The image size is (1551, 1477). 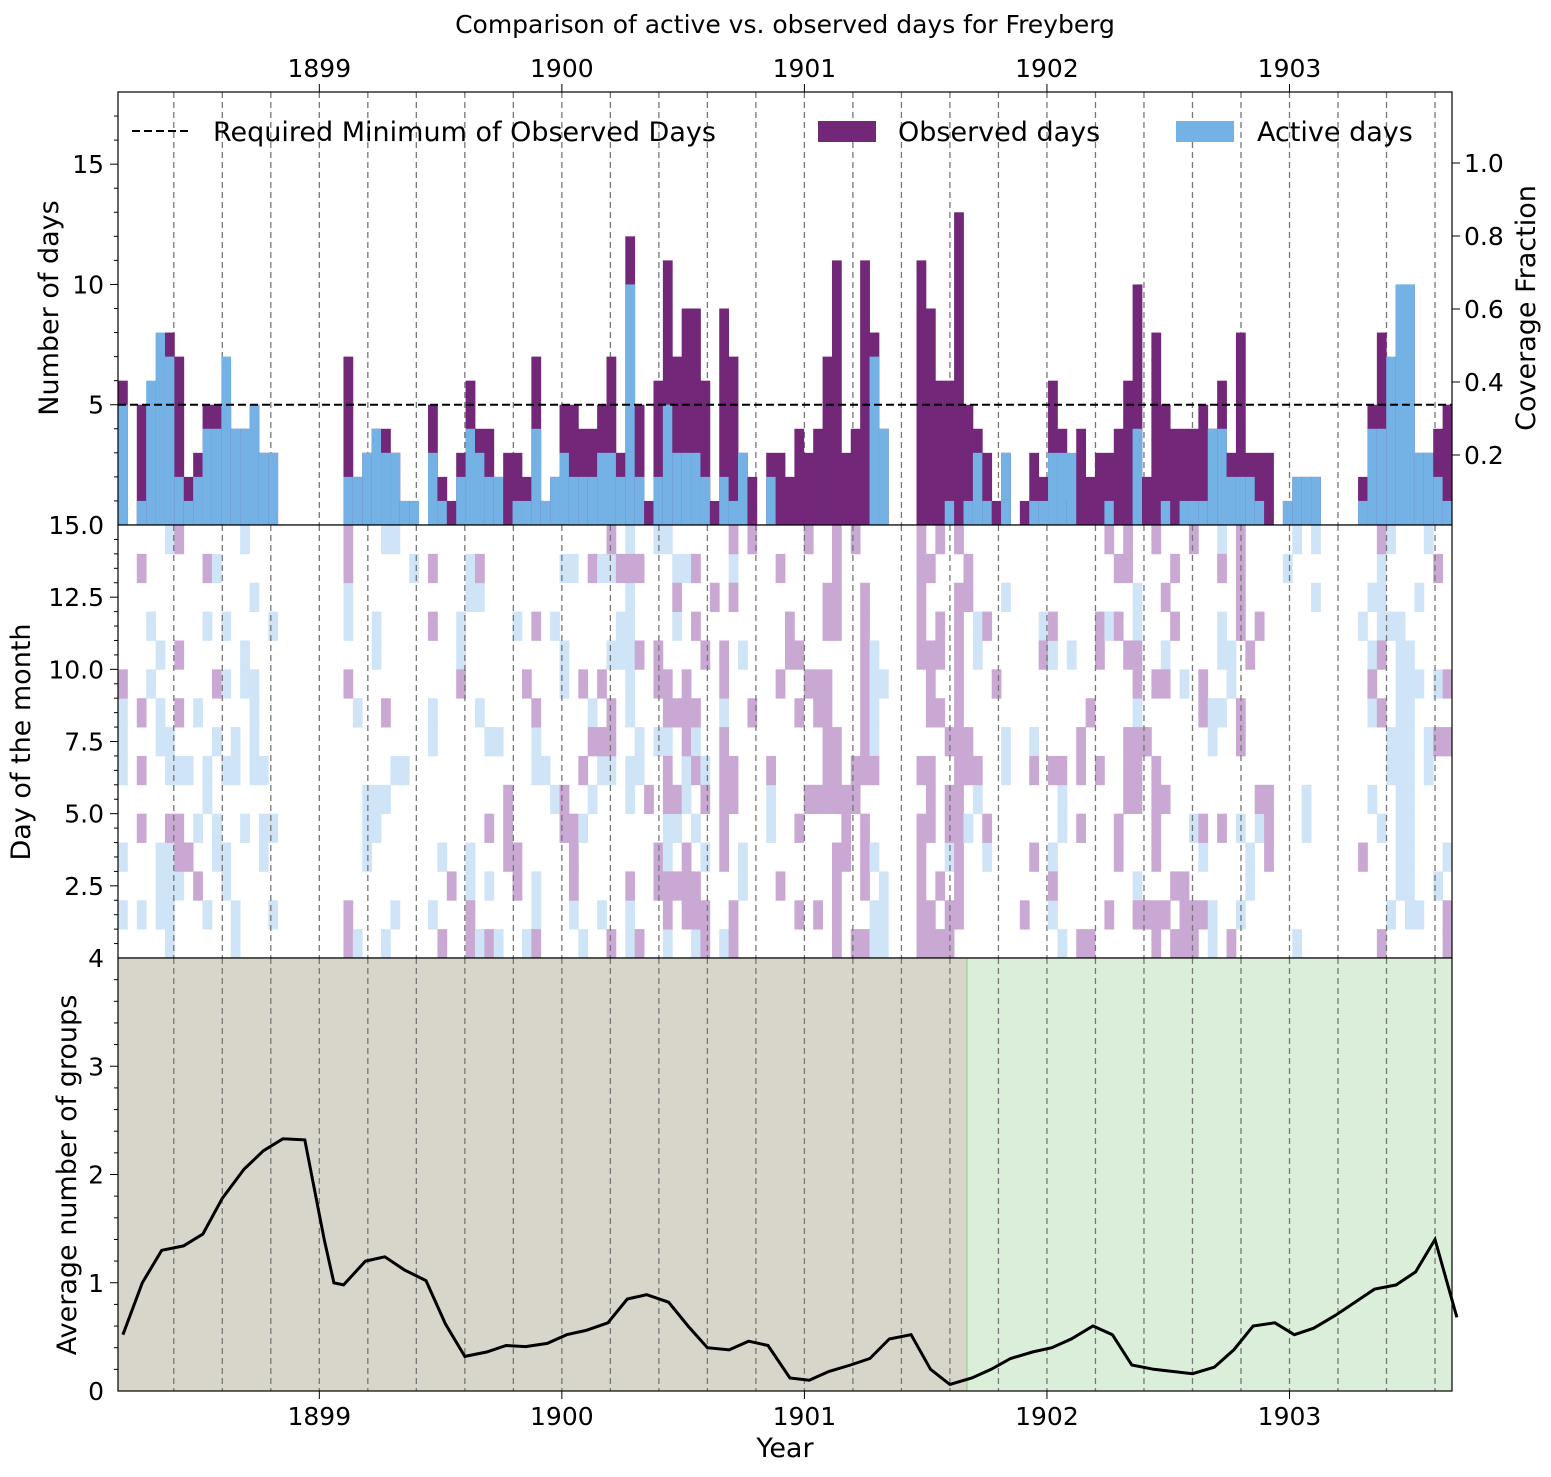 I want to click on y-tick-label: 5, so click(x=96, y=405).